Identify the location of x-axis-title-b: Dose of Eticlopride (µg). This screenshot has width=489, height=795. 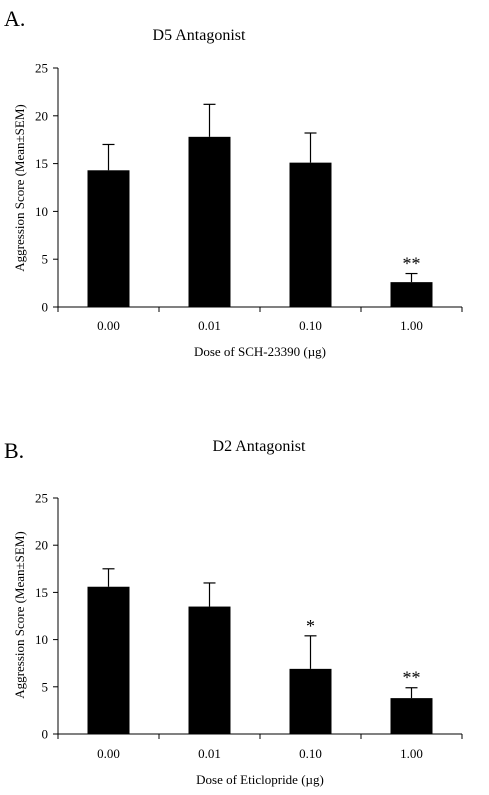
(260, 779).